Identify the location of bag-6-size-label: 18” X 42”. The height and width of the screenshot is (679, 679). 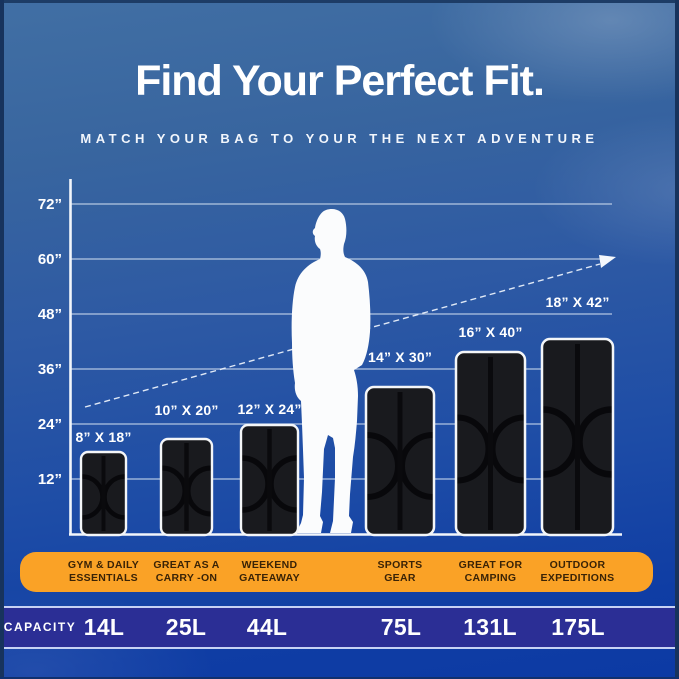
(577, 302).